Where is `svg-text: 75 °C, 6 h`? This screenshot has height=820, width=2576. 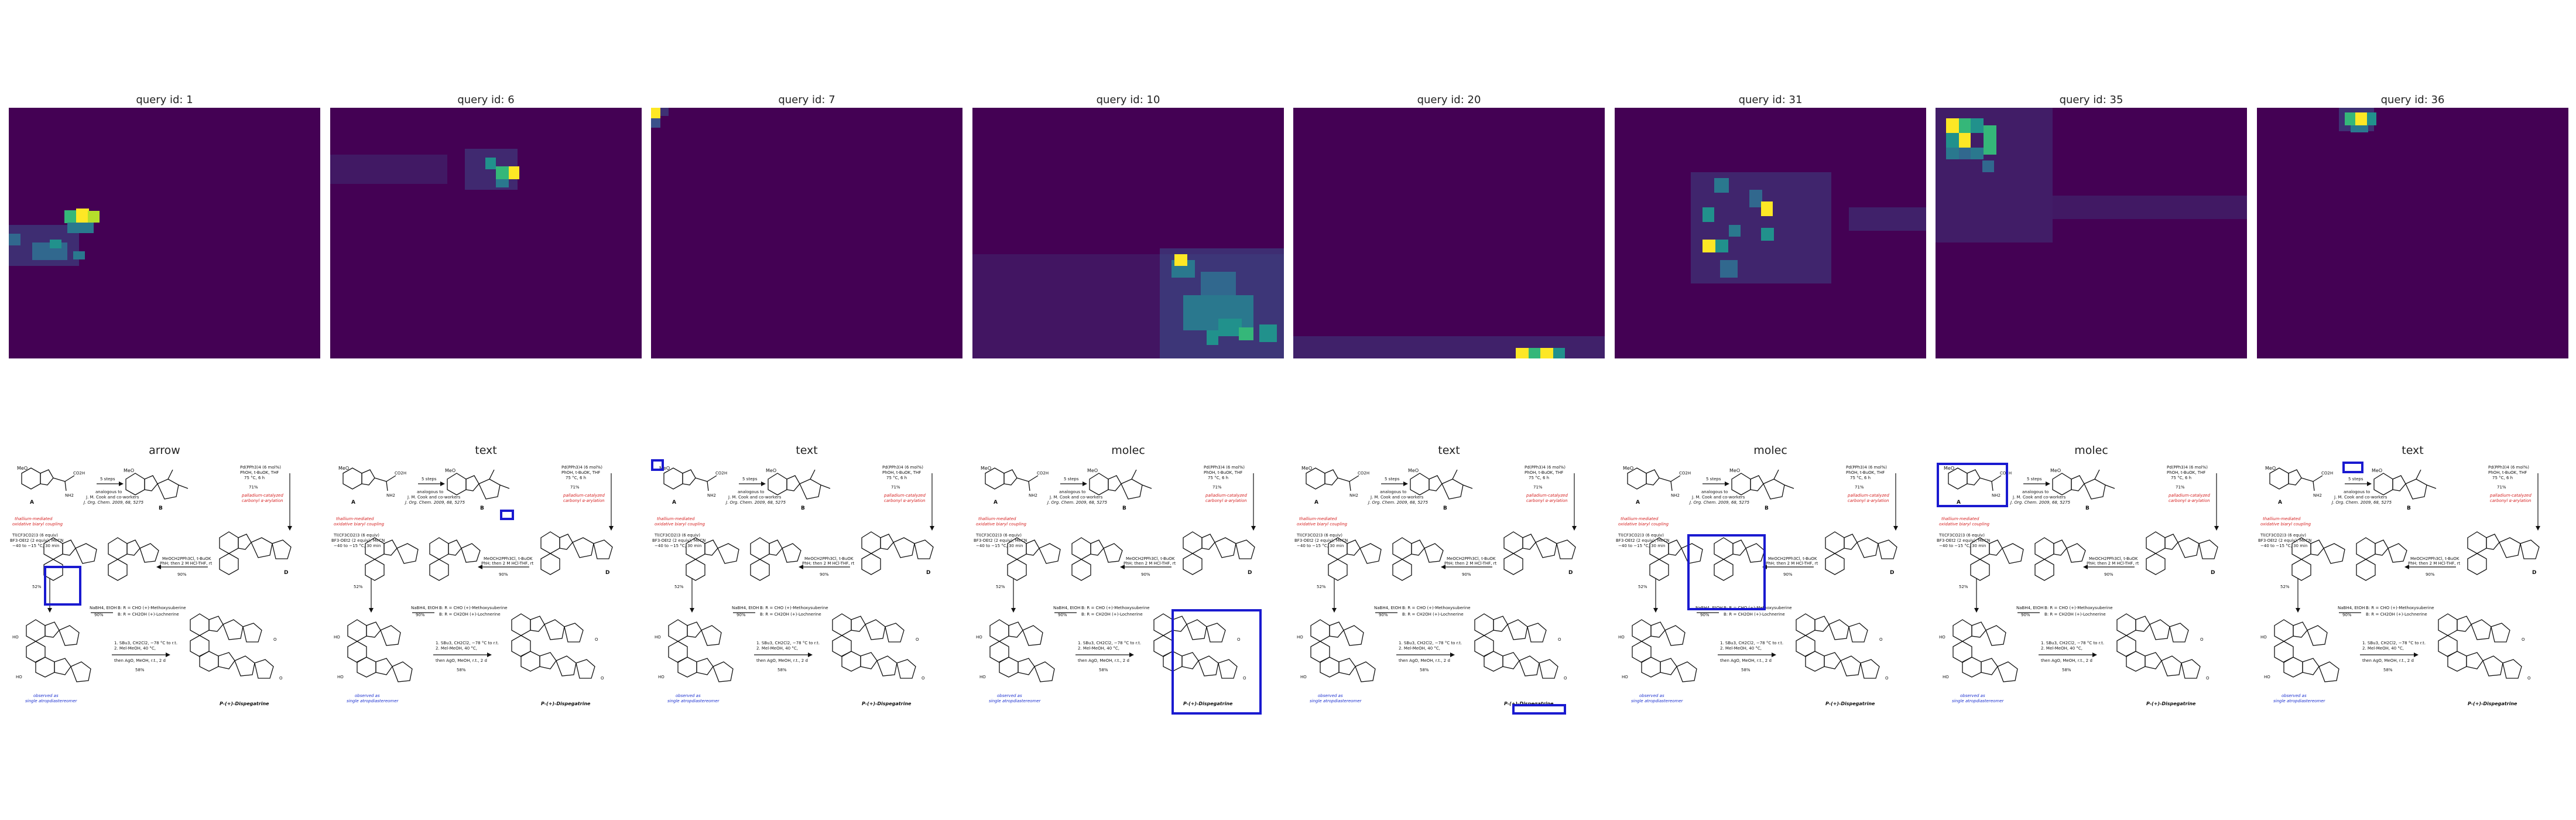 svg-text: 75 °C, 6 h is located at coordinates (1539, 478).